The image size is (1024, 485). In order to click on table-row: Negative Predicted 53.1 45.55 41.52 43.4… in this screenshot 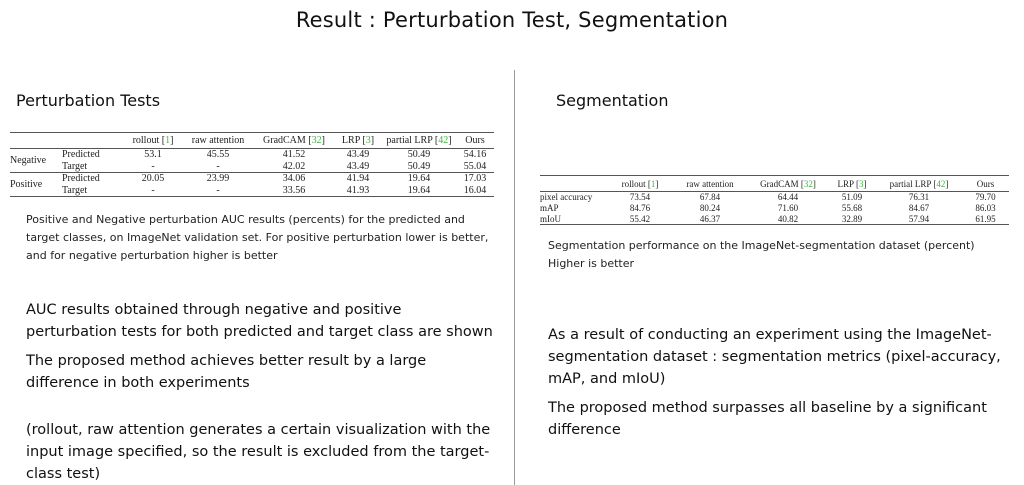, I will do `click(252, 157)`.